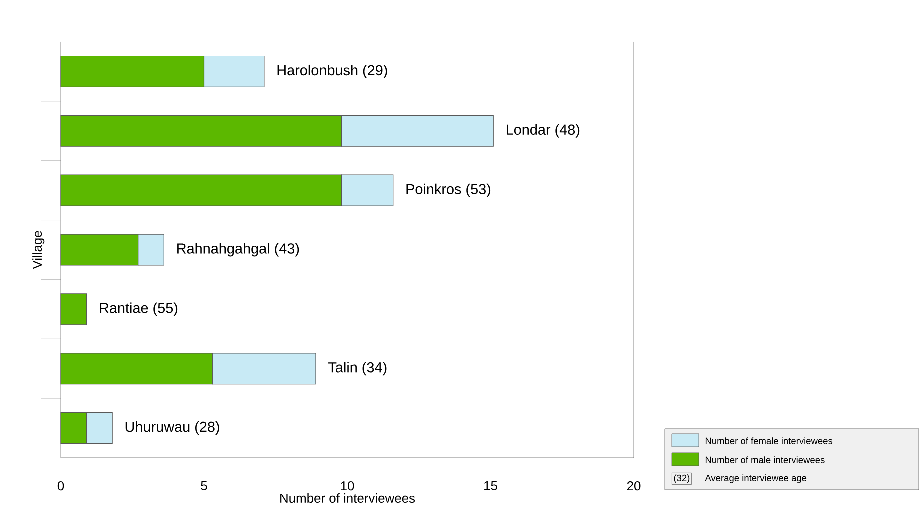  I want to click on x-tick-label: 0, so click(61, 486).